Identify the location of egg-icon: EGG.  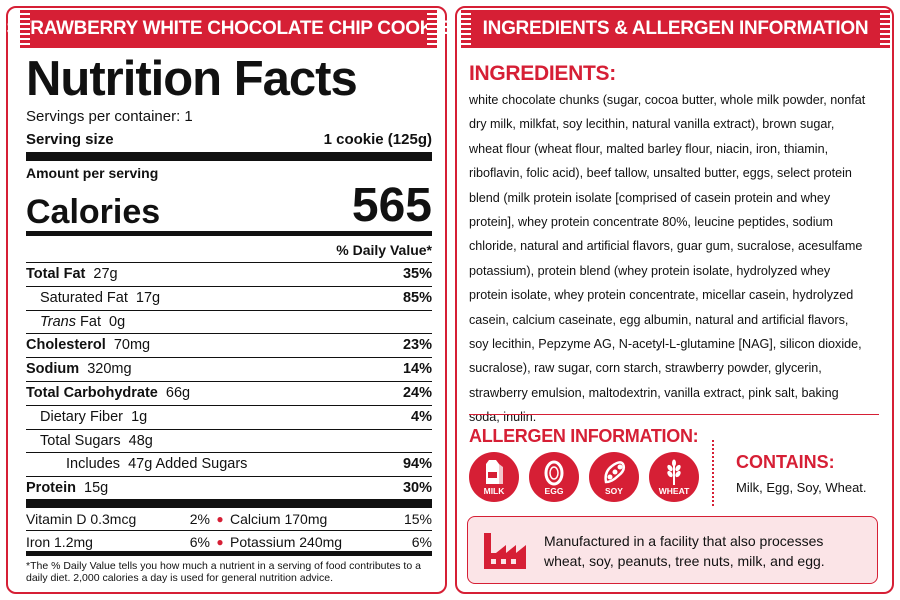
(554, 477).